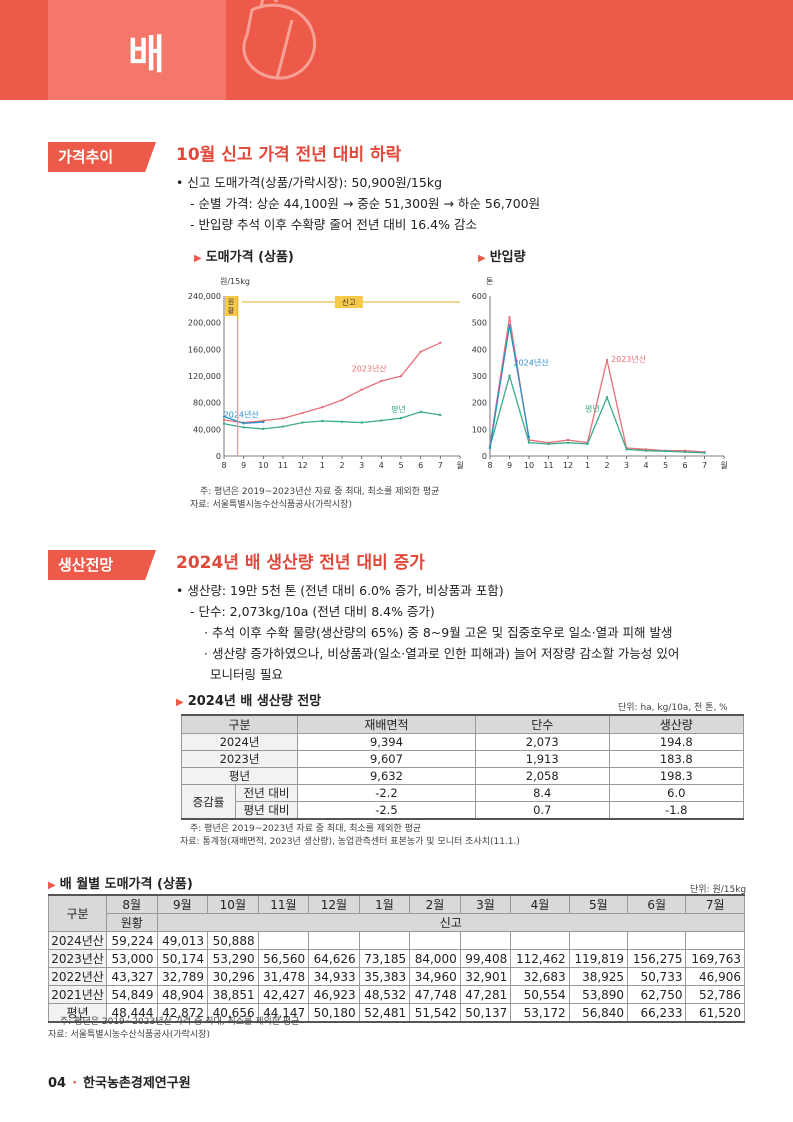 The height and width of the screenshot is (1122, 793). What do you see at coordinates (629, 359) in the screenshot?
I see `series-label: 2023년산` at bounding box center [629, 359].